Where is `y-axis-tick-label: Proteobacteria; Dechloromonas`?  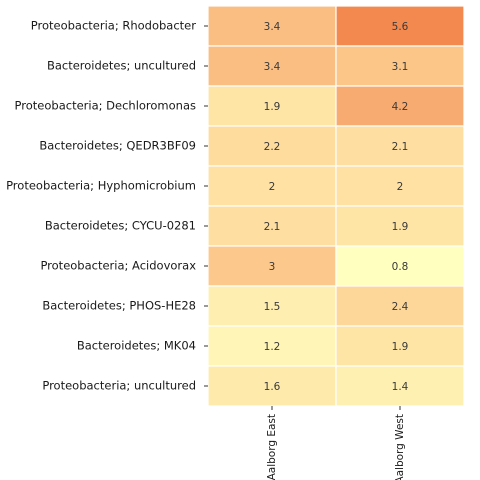
y-axis-tick-label: Proteobacteria; Dechloromonas is located at coordinates (105, 106).